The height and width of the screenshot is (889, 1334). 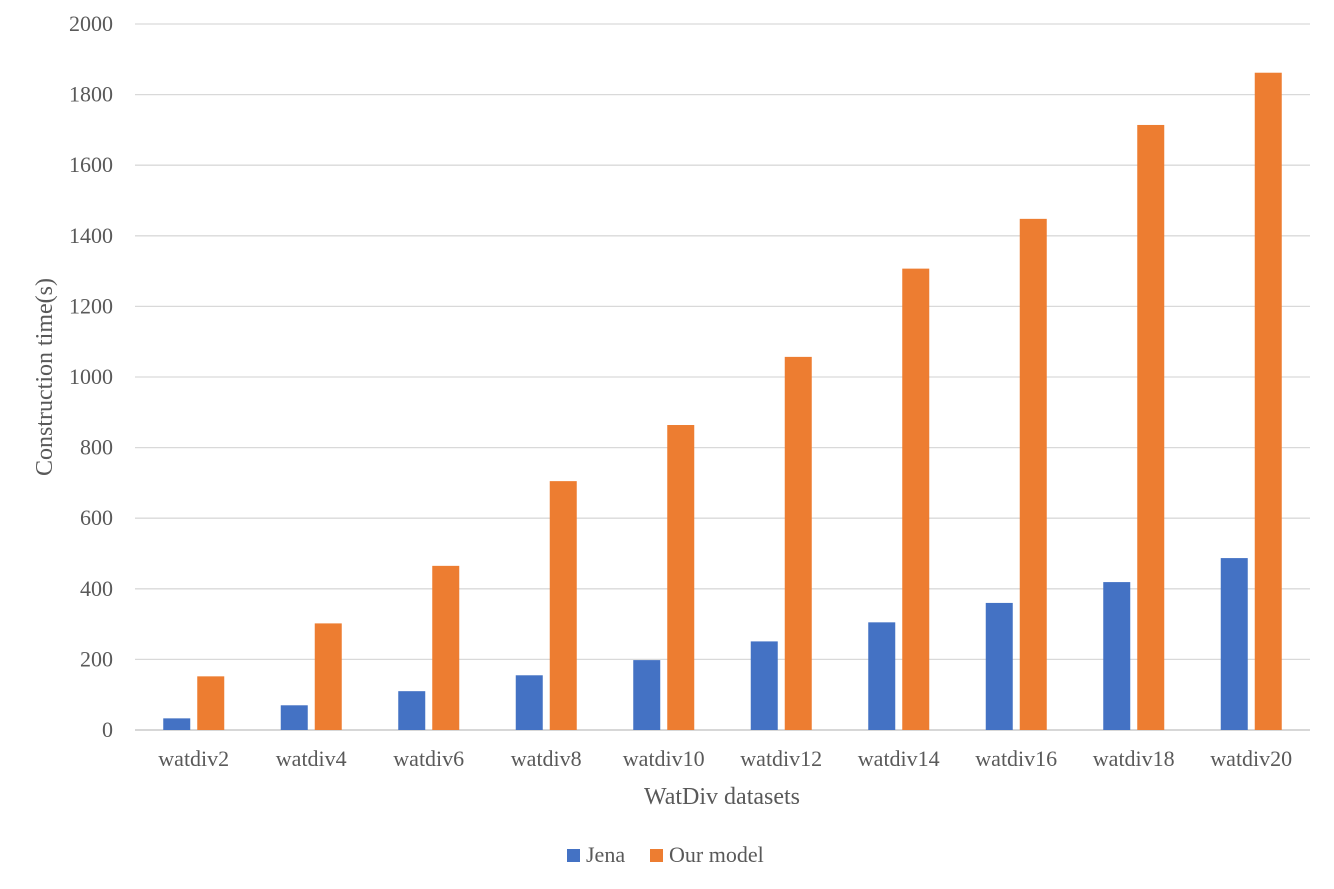 What do you see at coordinates (899, 758) in the screenshot?
I see `x-tick-label: watdiv14` at bounding box center [899, 758].